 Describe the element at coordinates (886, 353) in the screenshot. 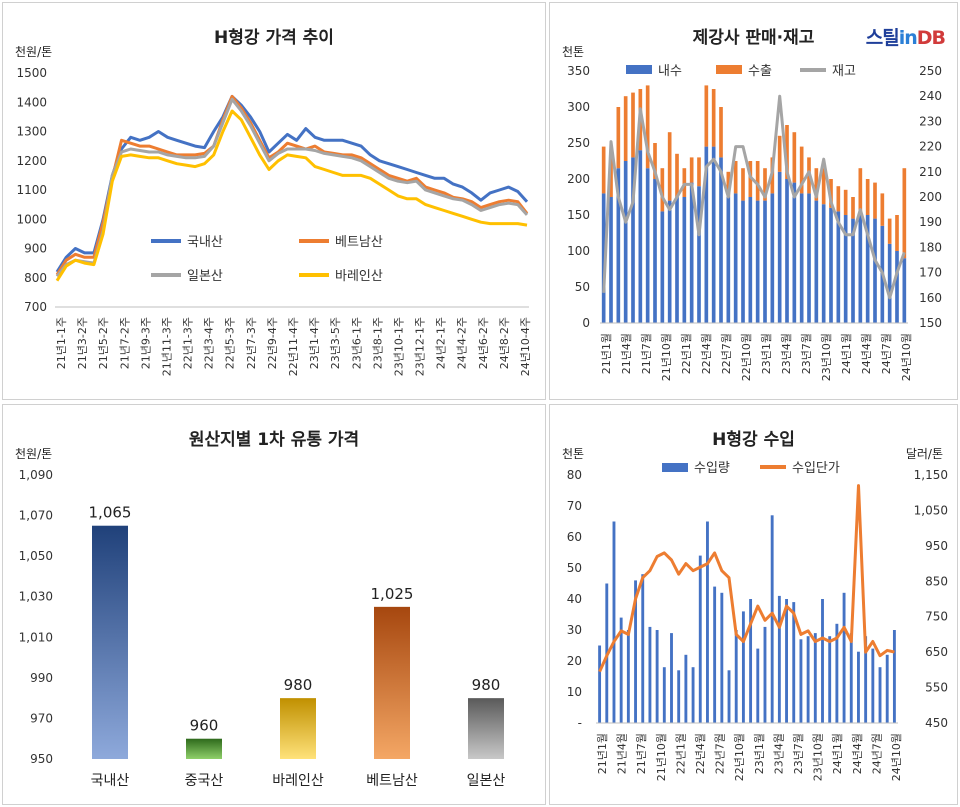

I see `x-tick-label: 24년7월` at that location.